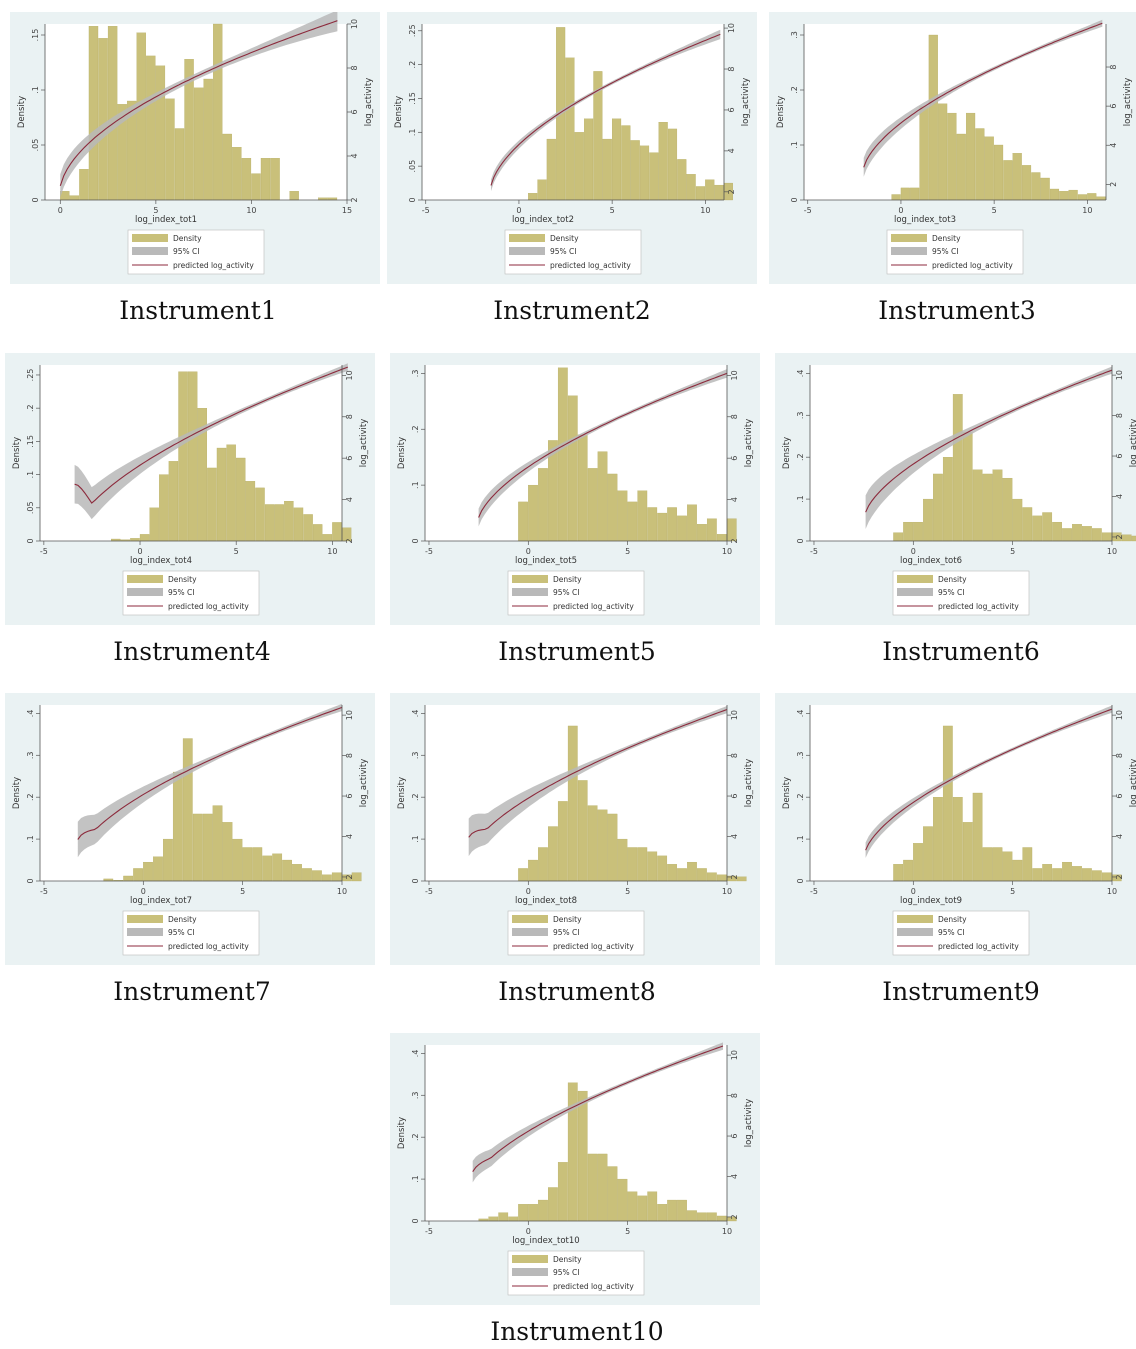  Describe the element at coordinates (30, 507) in the screenshot. I see `y-tick-label: .05` at that location.